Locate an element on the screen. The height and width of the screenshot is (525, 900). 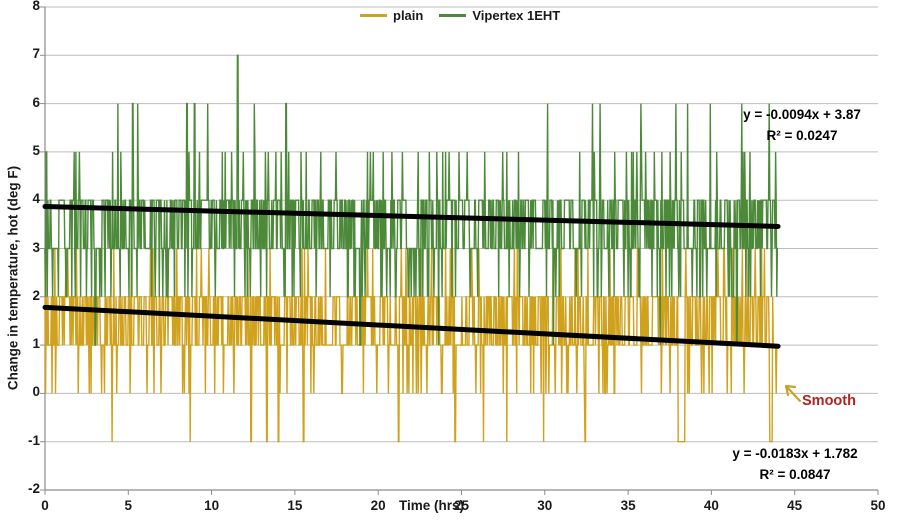
legend: plain Vipertex 1EHT is located at coordinates (460, 15).